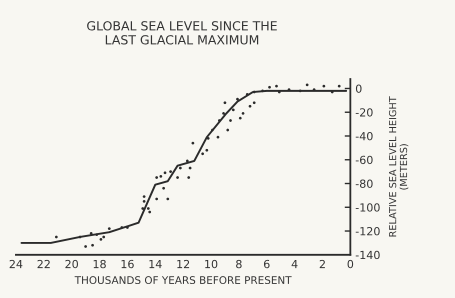 The width and height of the screenshot is (455, 298). Describe the element at coordinates (398, 166) in the screenshot. I see `y-axis-title: RELATIVE SEA LEVEL HEIGHT (METERS)` at that location.